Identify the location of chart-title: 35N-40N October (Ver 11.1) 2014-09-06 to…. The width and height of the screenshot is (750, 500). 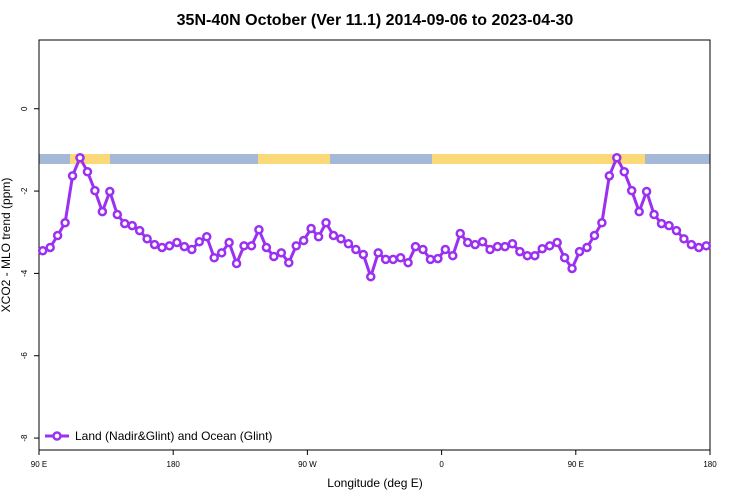
(375, 20).